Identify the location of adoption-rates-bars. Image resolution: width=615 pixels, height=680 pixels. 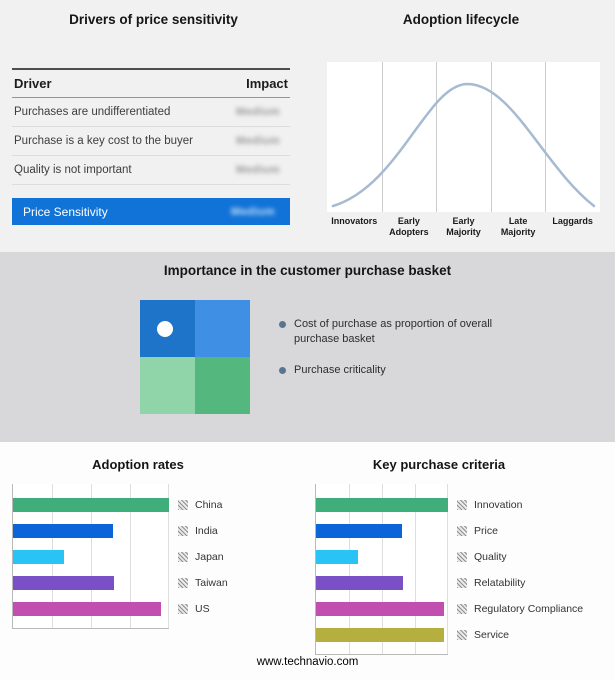
(91, 557).